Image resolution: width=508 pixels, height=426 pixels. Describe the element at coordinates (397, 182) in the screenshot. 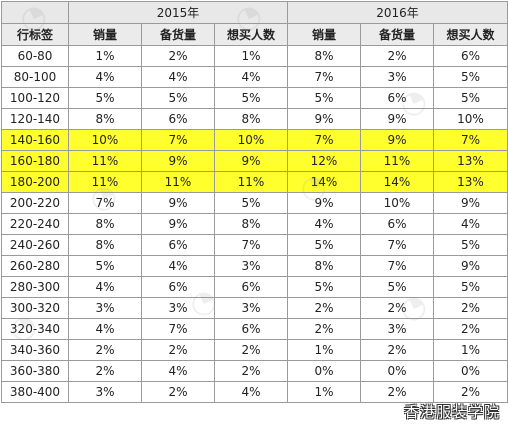

I see `table-cell: 14%` at that location.